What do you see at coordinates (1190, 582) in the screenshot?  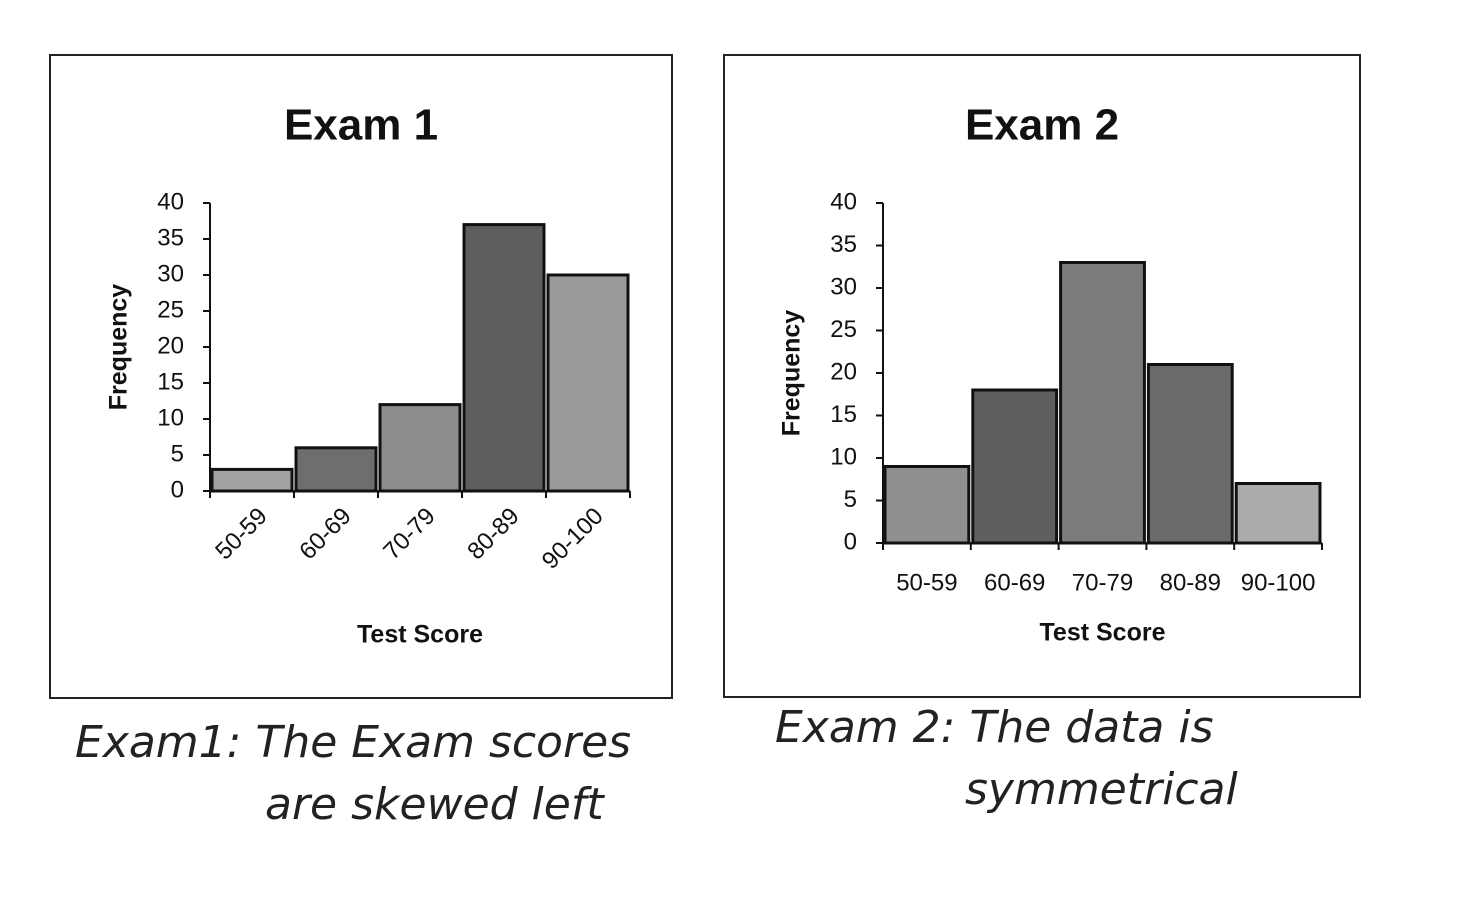 I see `x-tick-label: 80-89` at bounding box center [1190, 582].